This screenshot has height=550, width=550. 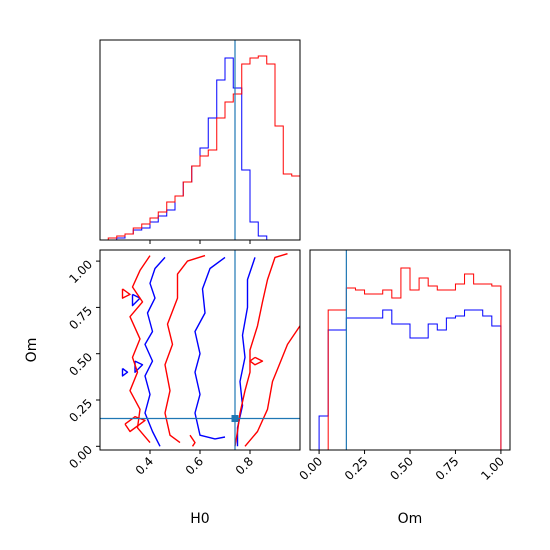 What do you see at coordinates (199, 519) in the screenshot?
I see `x-axis-label-h0: H0` at bounding box center [199, 519].